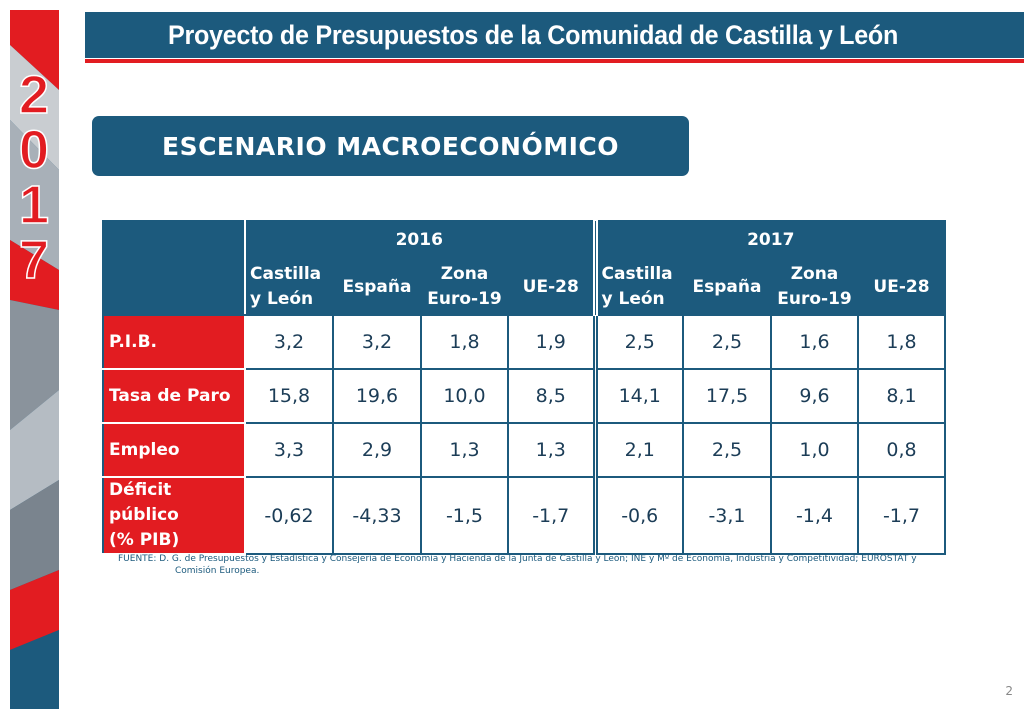 The width and height of the screenshot is (1024, 709). What do you see at coordinates (814, 515) in the screenshot?
I see `table-cell: -1,4` at bounding box center [814, 515].